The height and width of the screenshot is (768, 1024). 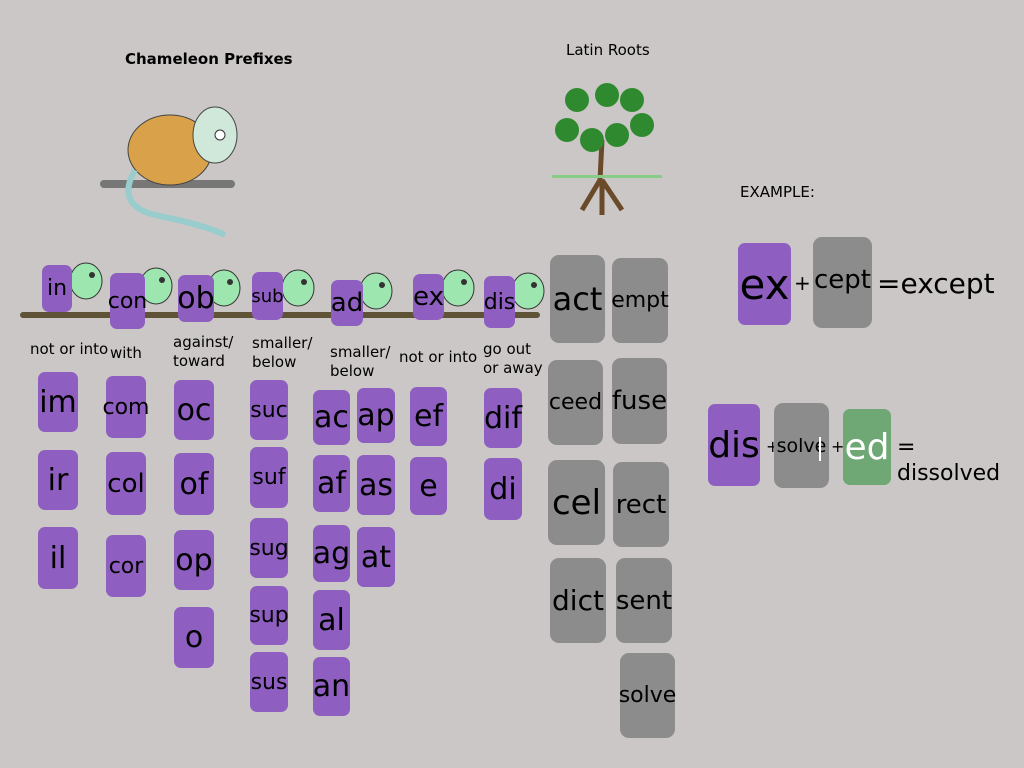 What do you see at coordinates (644, 600) in the screenshot?
I see `root-tile-sent: sent` at bounding box center [644, 600].